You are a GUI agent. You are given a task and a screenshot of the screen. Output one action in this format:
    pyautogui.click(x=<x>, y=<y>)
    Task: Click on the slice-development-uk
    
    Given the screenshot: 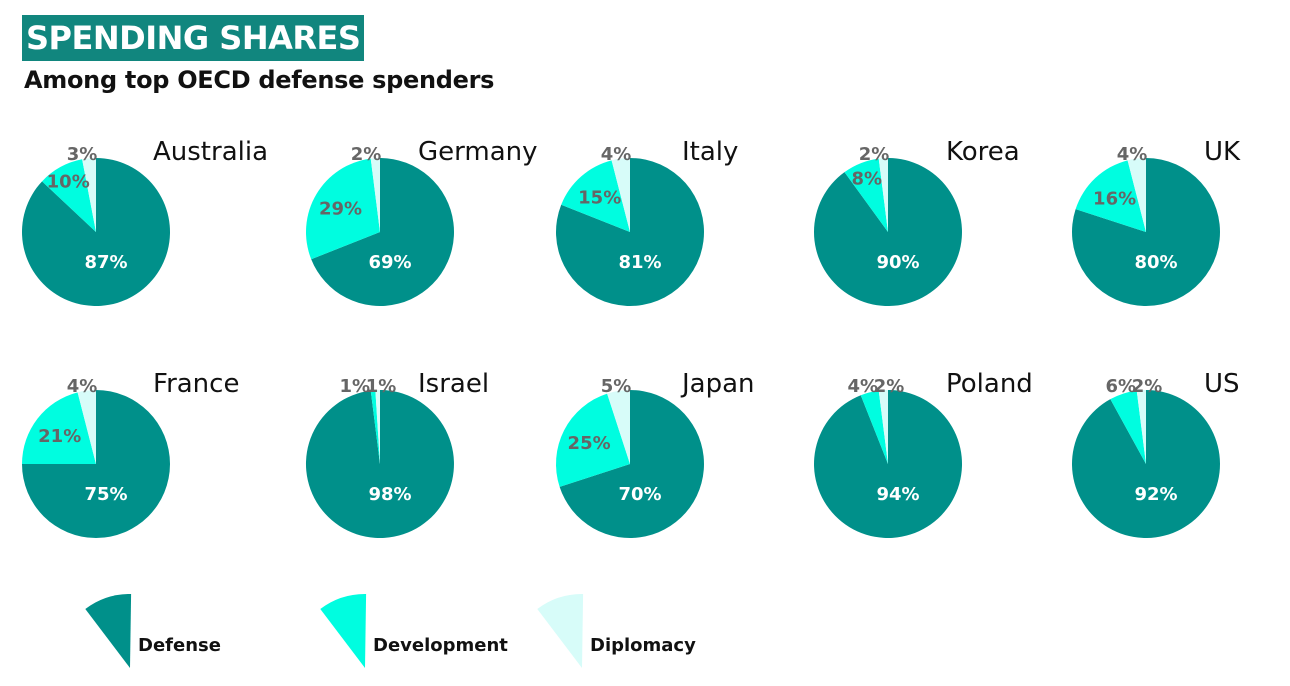 What is the action you would take?
    pyautogui.click(x=1110, y=196)
    